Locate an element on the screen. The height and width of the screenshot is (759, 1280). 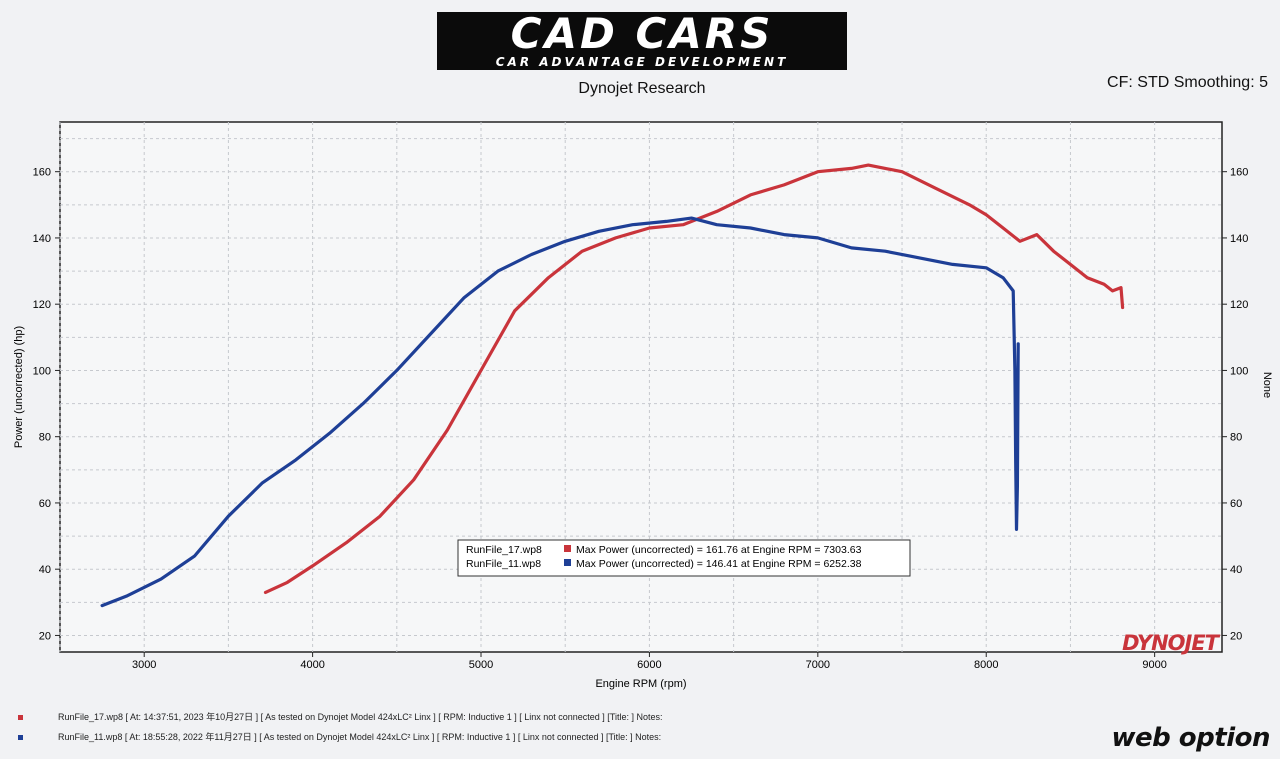
y-tick-label-right: 80 is located at coordinates (1236, 438).